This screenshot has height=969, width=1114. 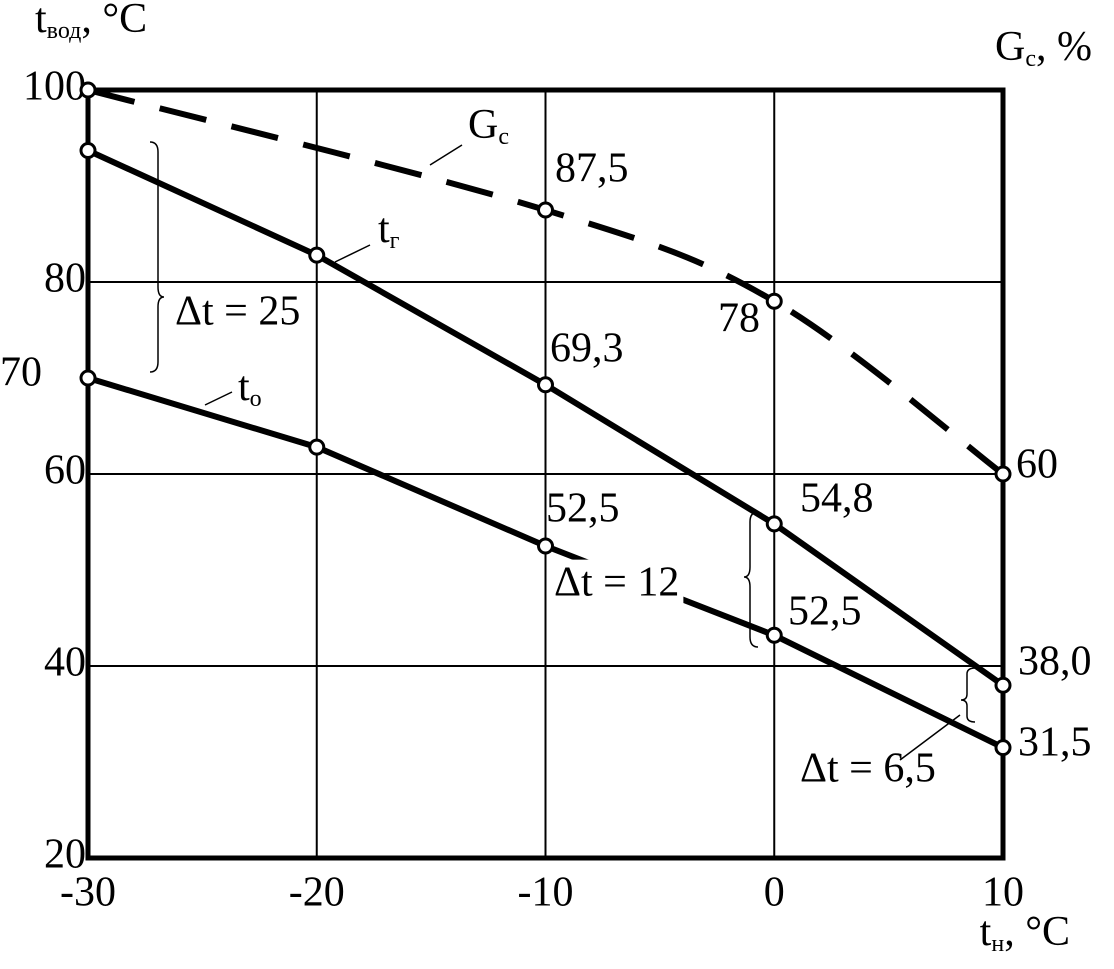 I want to click on xlabel-subscript: н, so click(x=997, y=944).